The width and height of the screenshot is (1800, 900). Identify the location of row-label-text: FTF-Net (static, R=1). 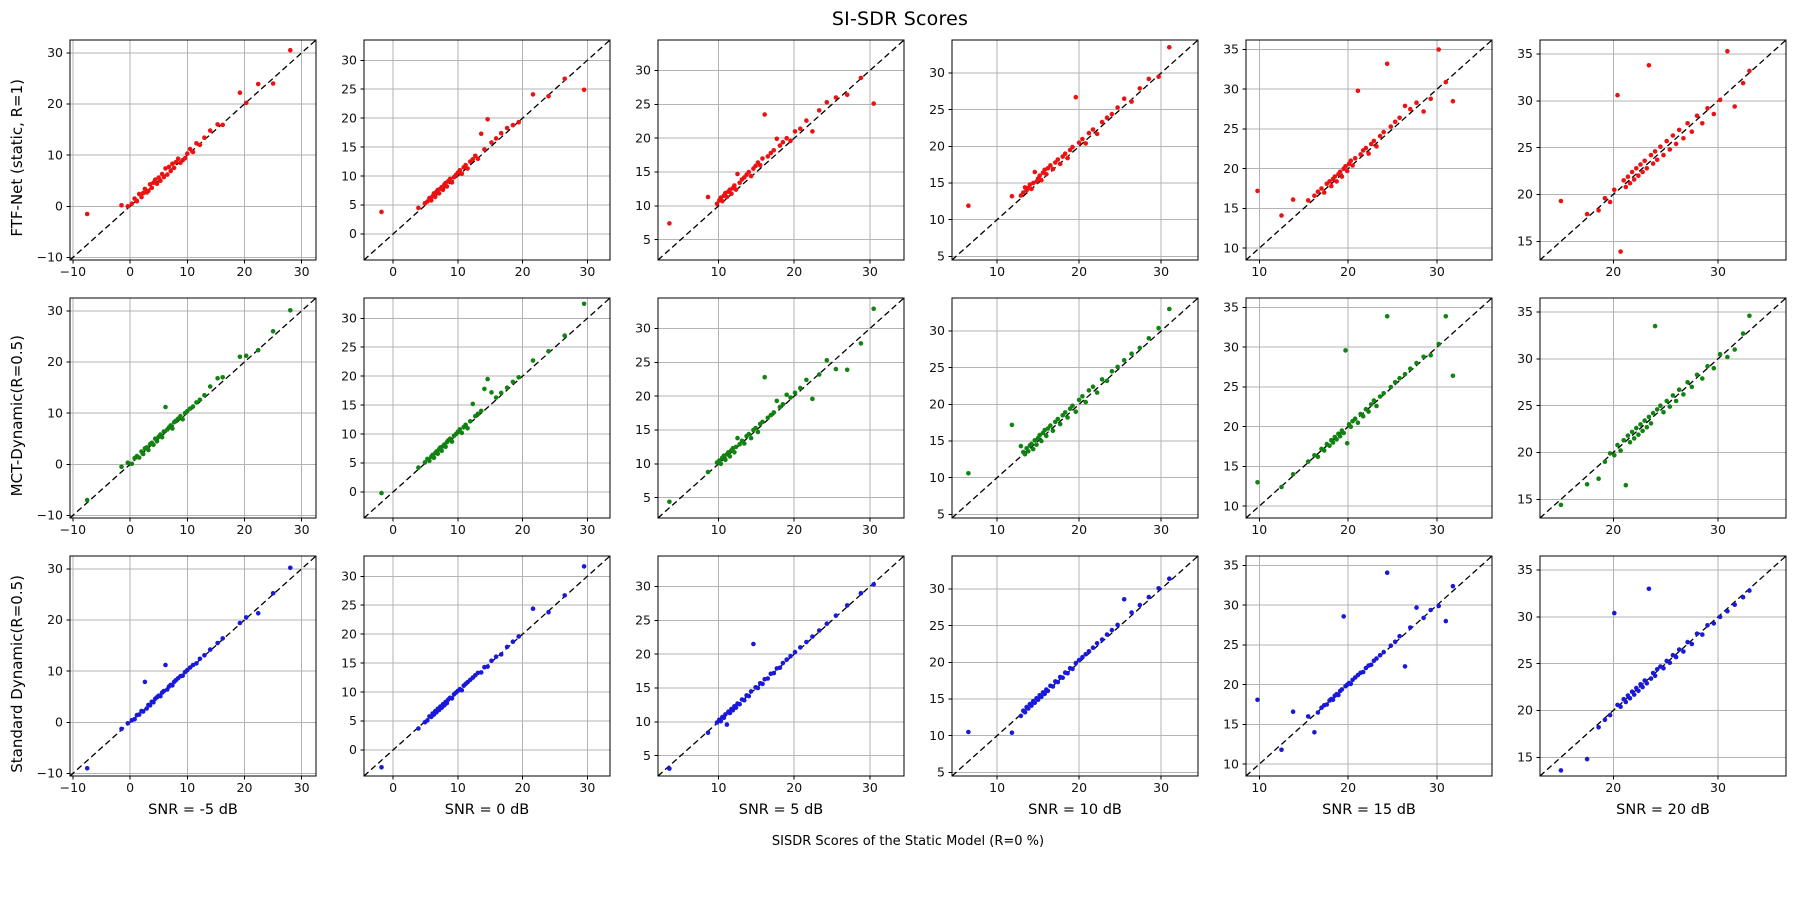
(17, 158).